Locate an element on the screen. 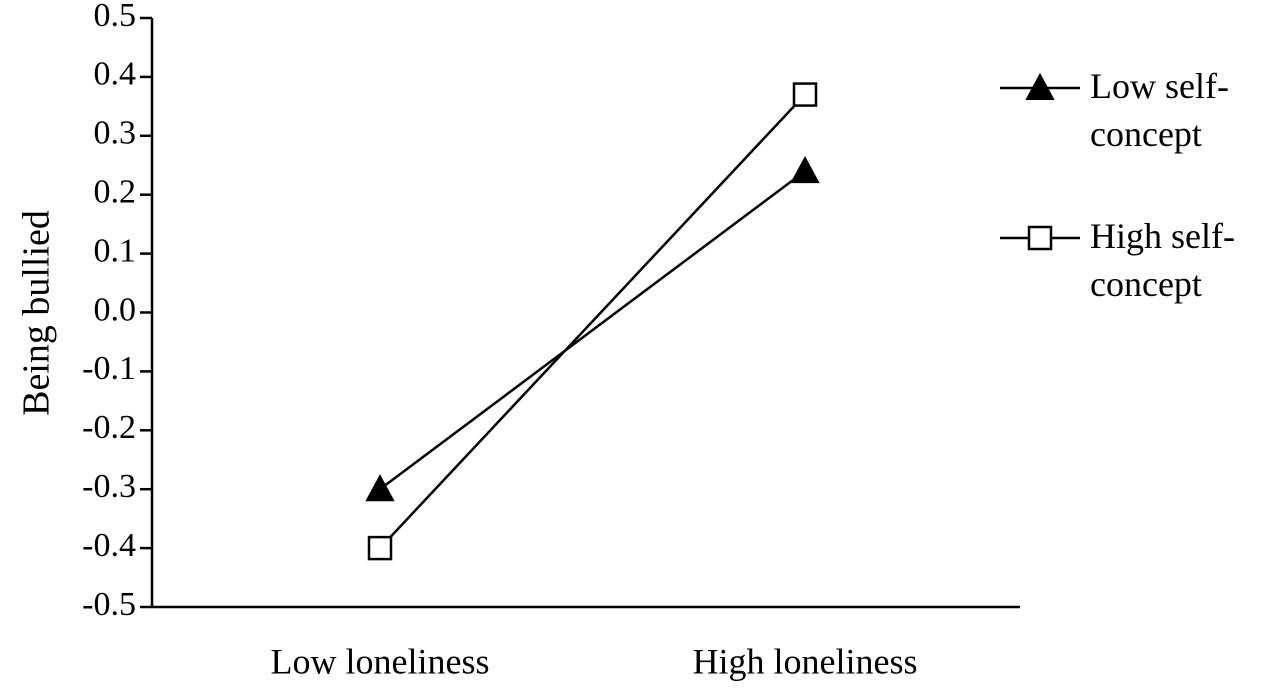  x-tick-label: High loneliness is located at coordinates (805, 661).